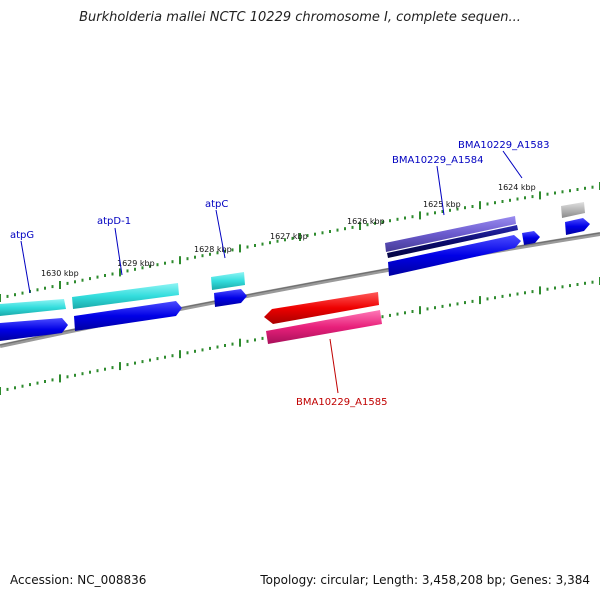 The width and height of the screenshot is (600, 600). Describe the element at coordinates (341, 402) in the screenshot. I see `label-BMA10229_A1585: BMA10229_A1585` at that location.